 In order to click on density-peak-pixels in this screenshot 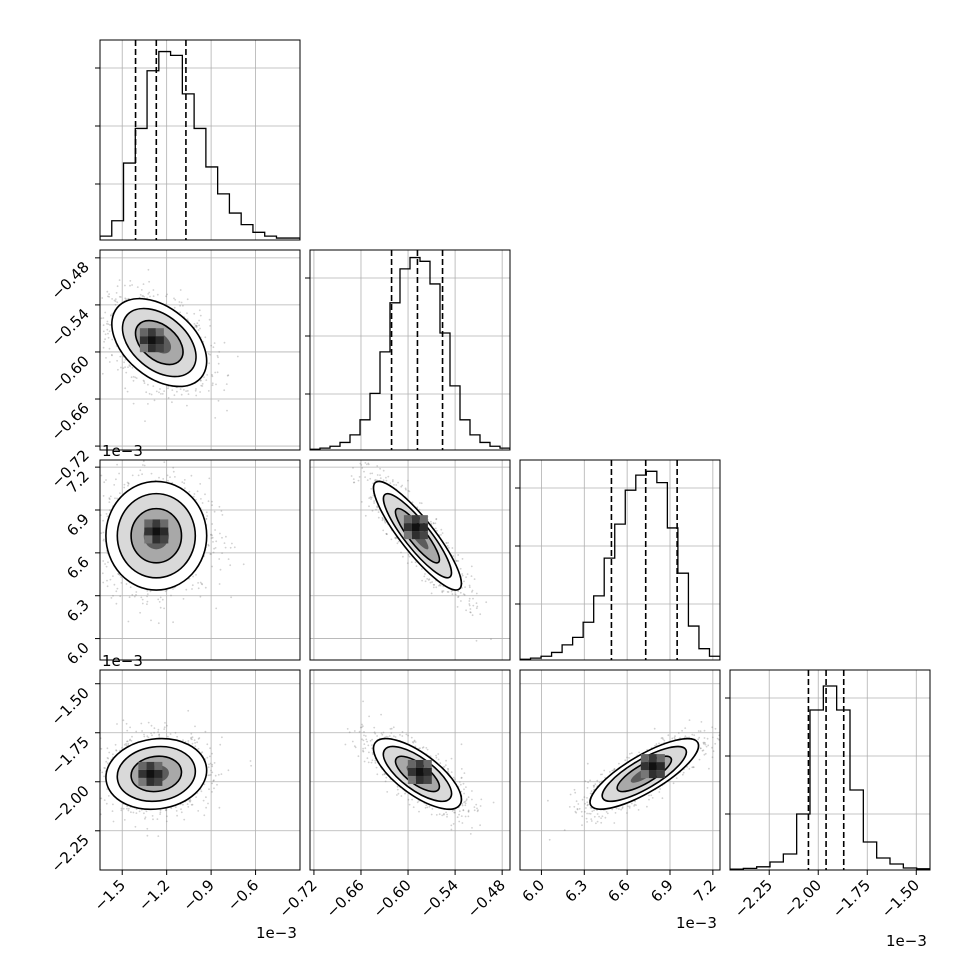, I will do `click(156, 531)`.